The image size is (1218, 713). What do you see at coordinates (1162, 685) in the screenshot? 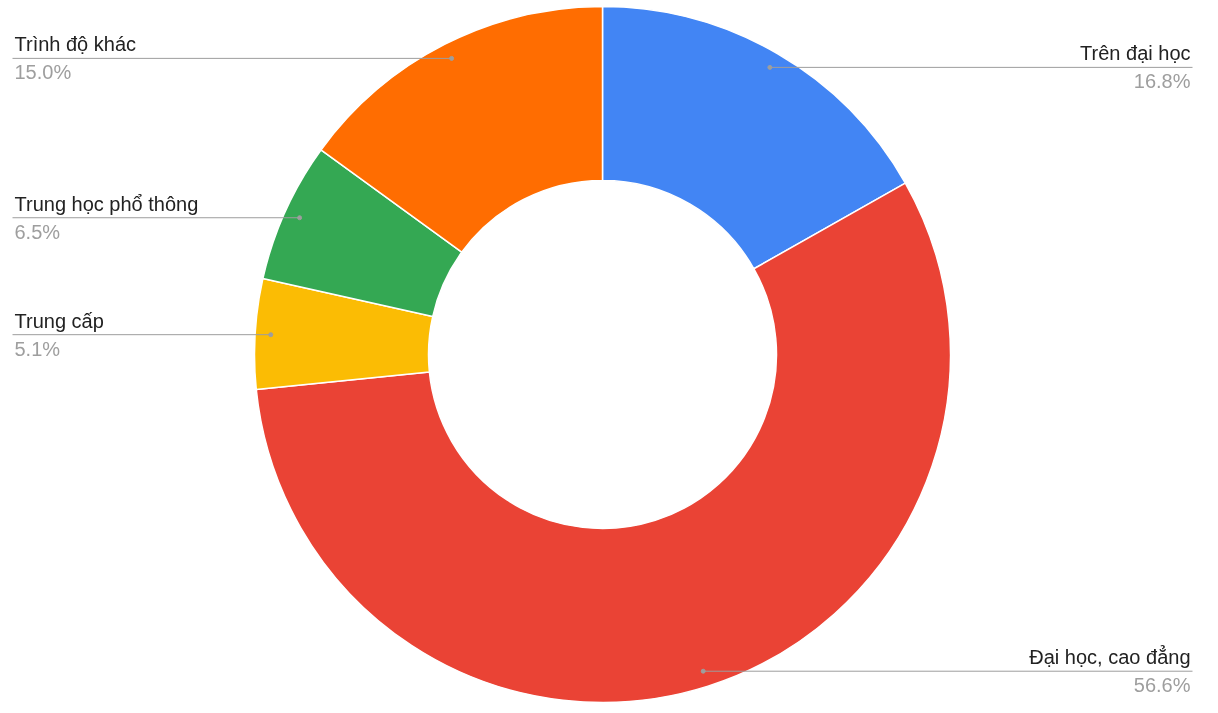
I see `data-label: 56.6%` at bounding box center [1162, 685].